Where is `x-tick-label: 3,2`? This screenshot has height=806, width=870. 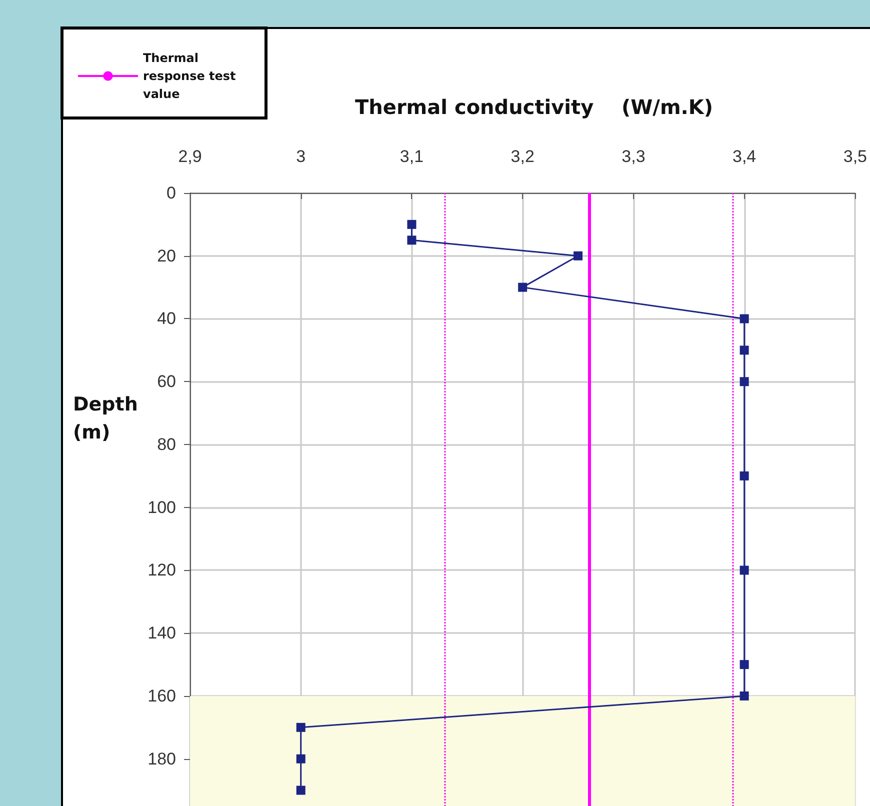 x-tick-label: 3,2 is located at coordinates (522, 156).